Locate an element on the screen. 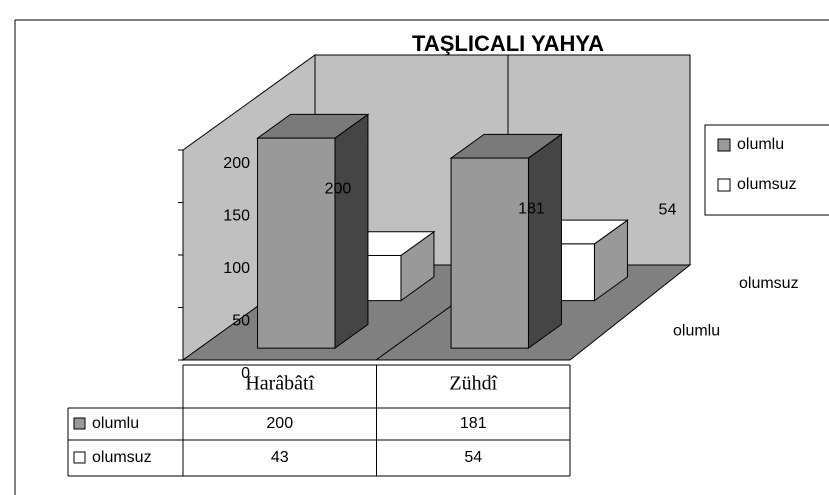 The width and height of the screenshot is (829, 495). chart-title: TAŞLICALI YAHYA is located at coordinates (508, 43).